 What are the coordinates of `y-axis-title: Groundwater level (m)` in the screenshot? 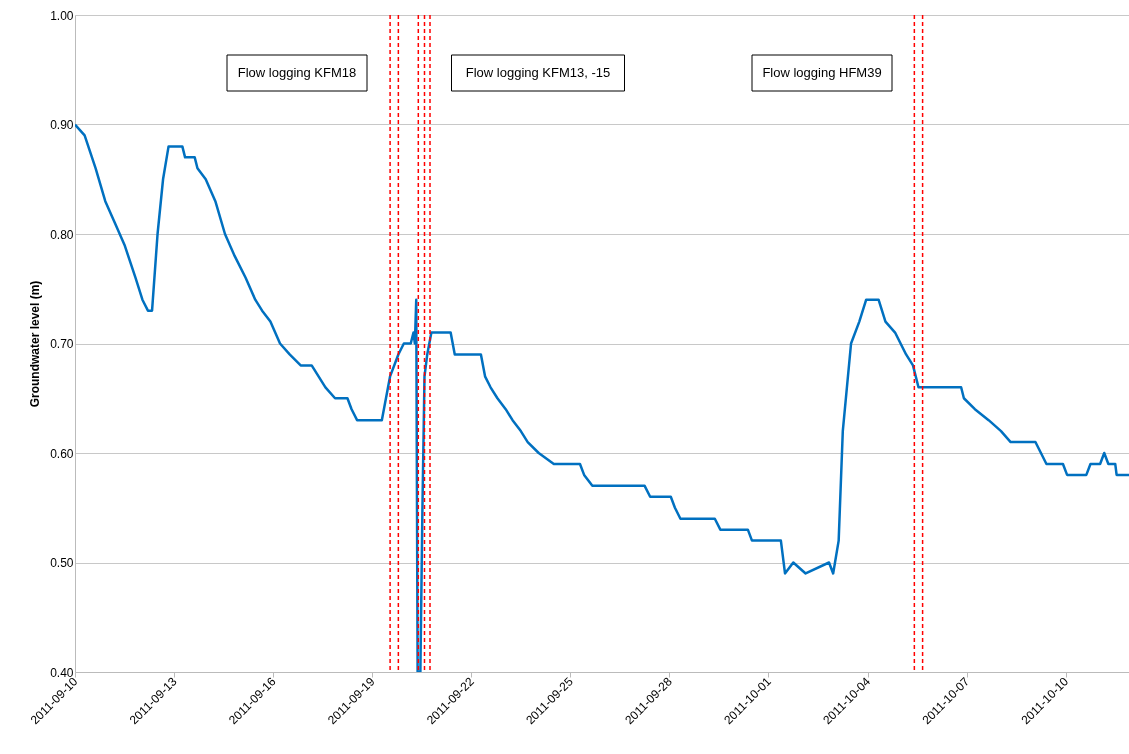 It's located at (35, 344).